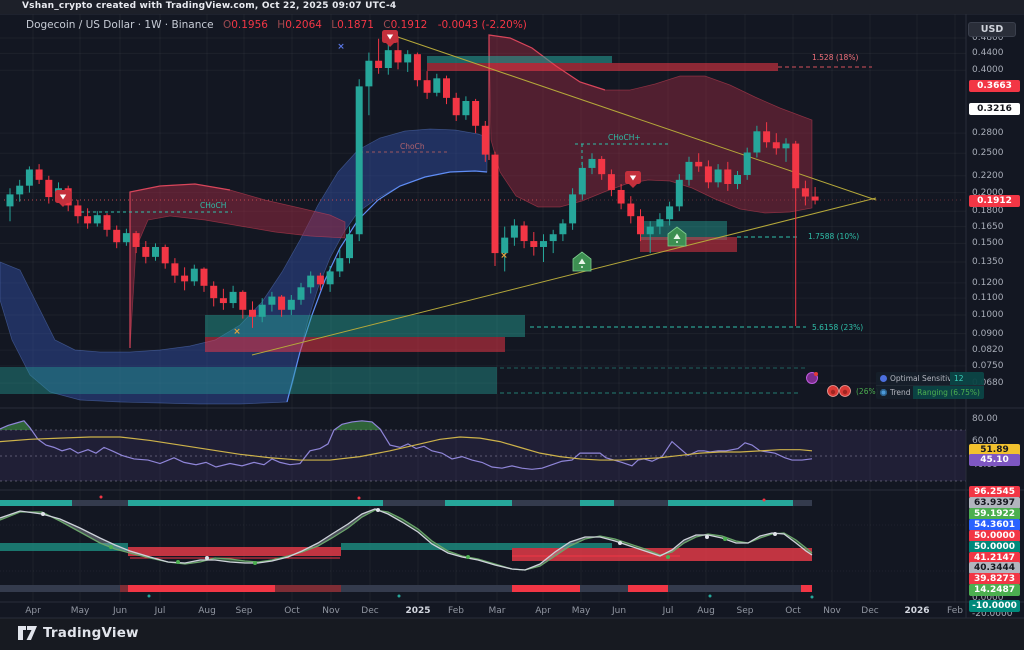 The image size is (1024, 650). What do you see at coordinates (988, 315) in the screenshot?
I see `price-tick: 0.1000` at bounding box center [988, 315].